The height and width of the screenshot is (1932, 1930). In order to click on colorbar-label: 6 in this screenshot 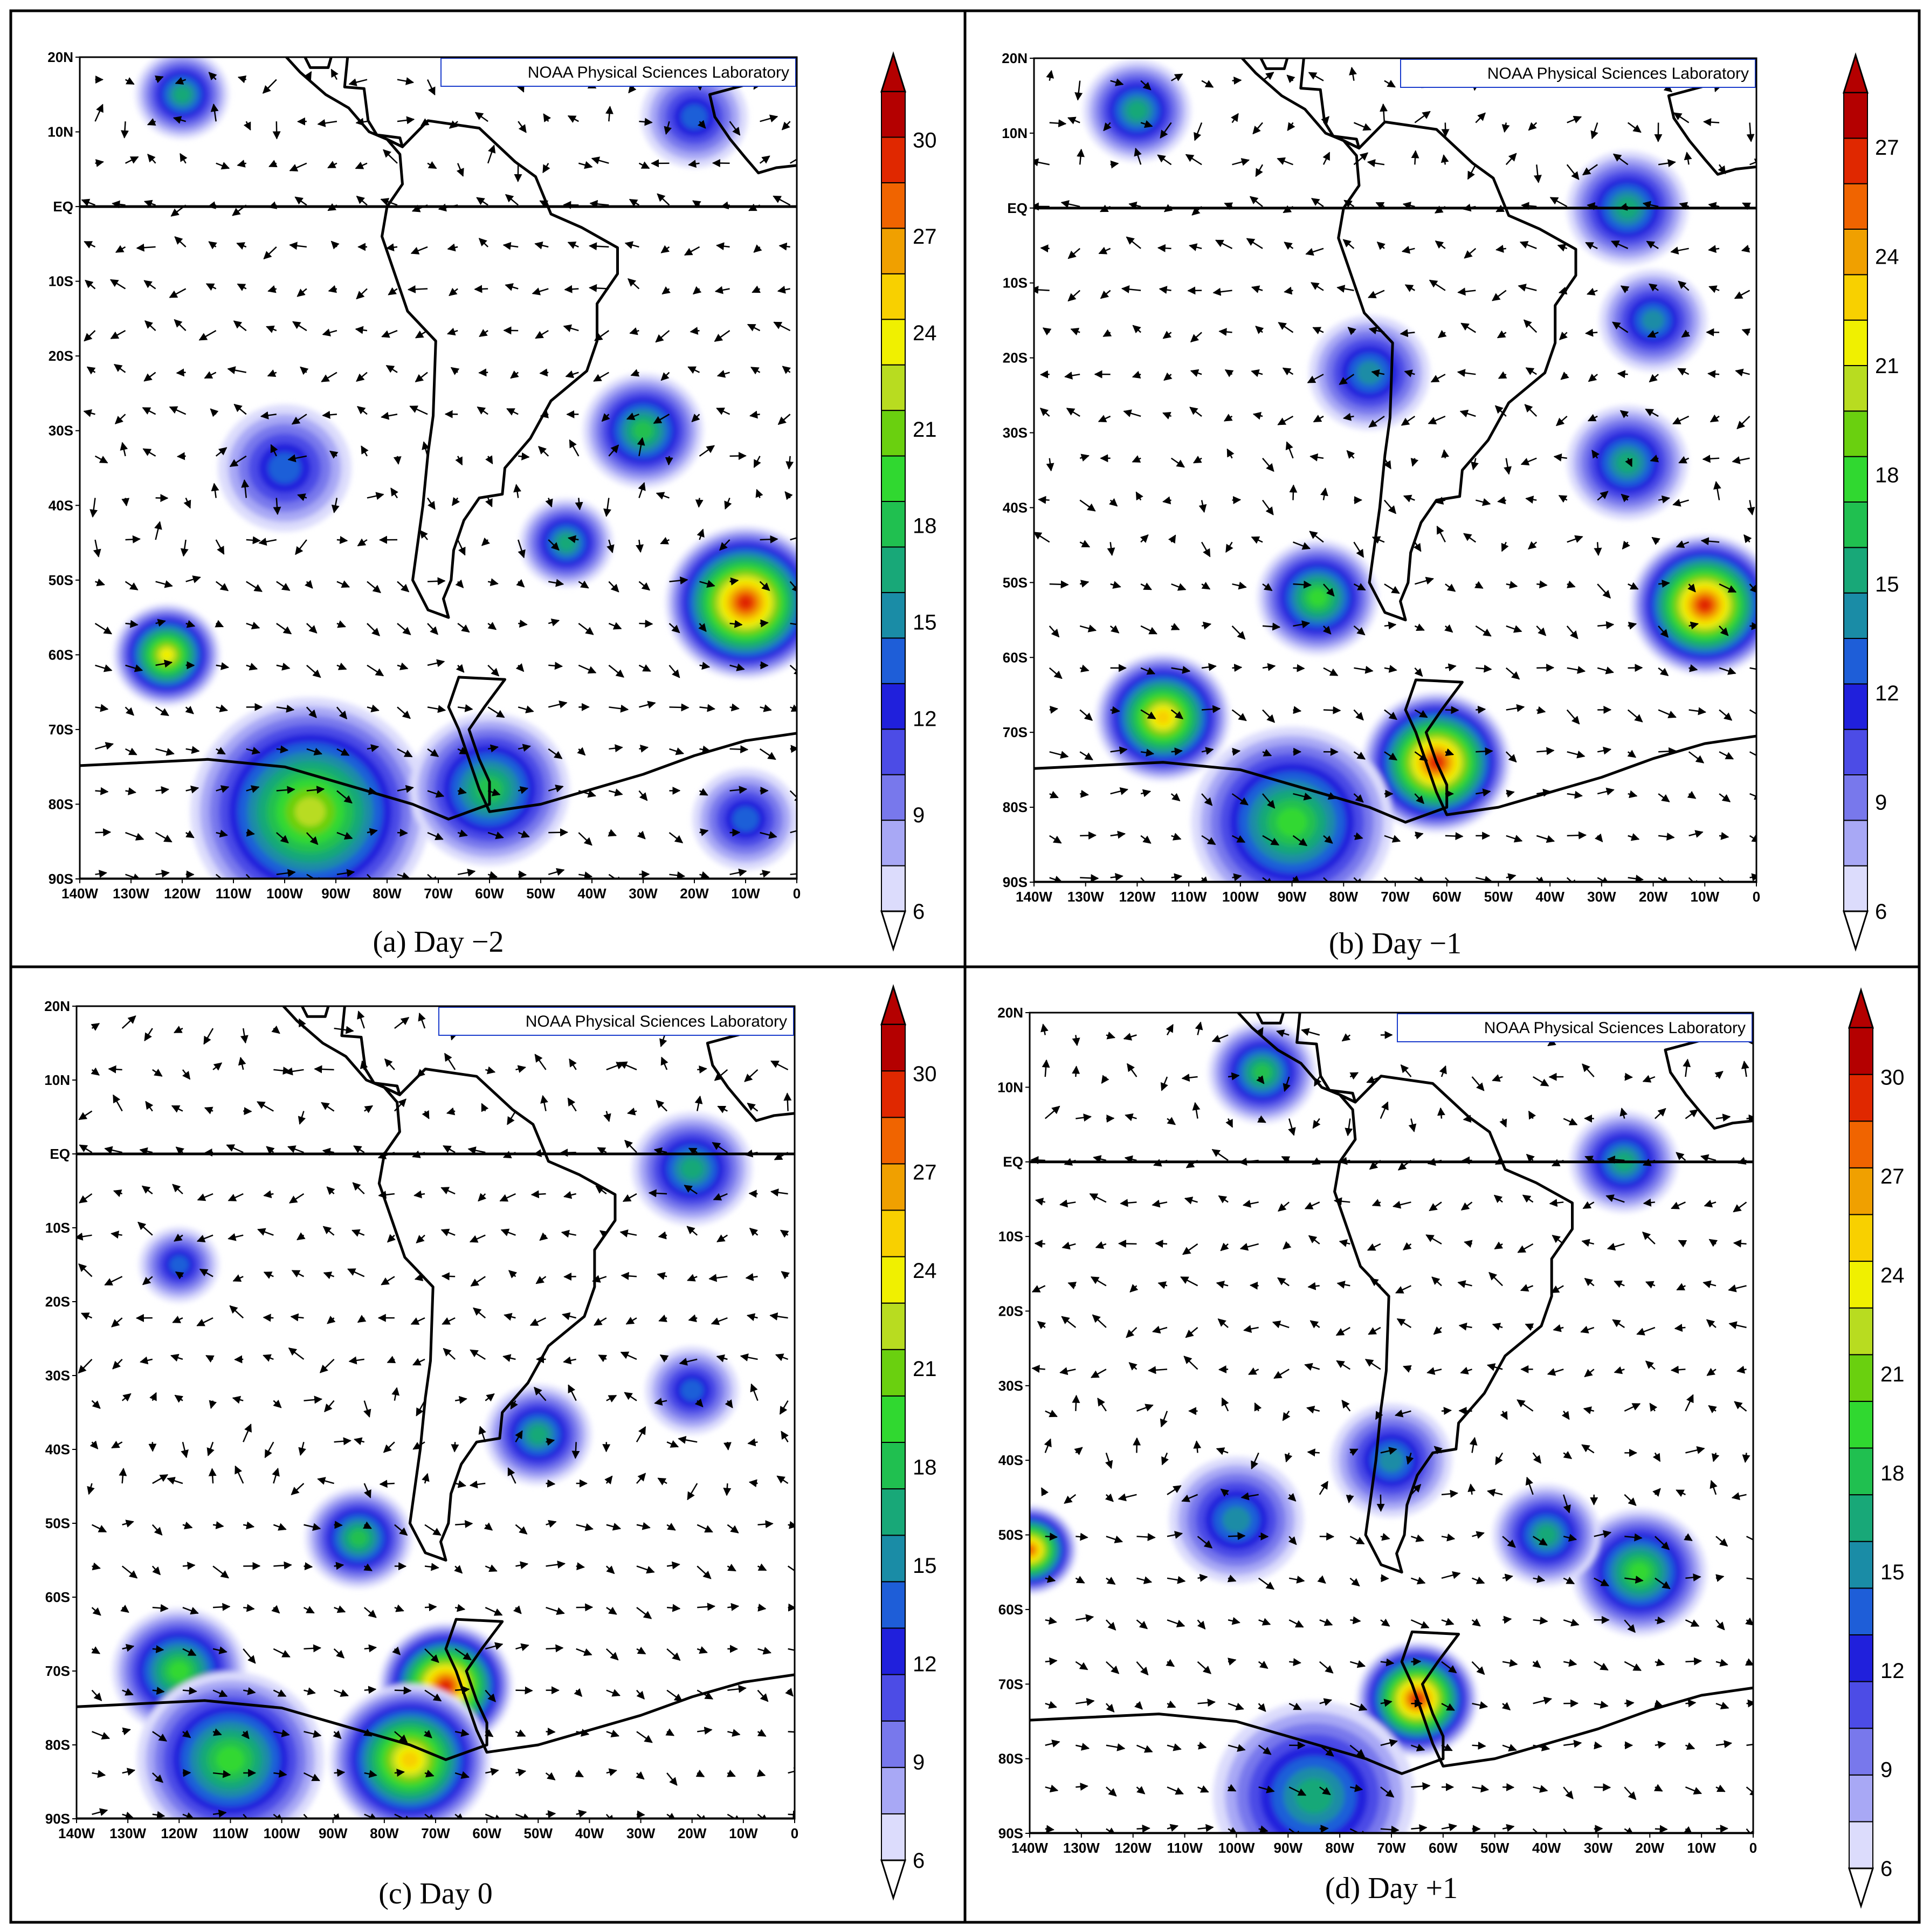, I will do `click(919, 912)`.